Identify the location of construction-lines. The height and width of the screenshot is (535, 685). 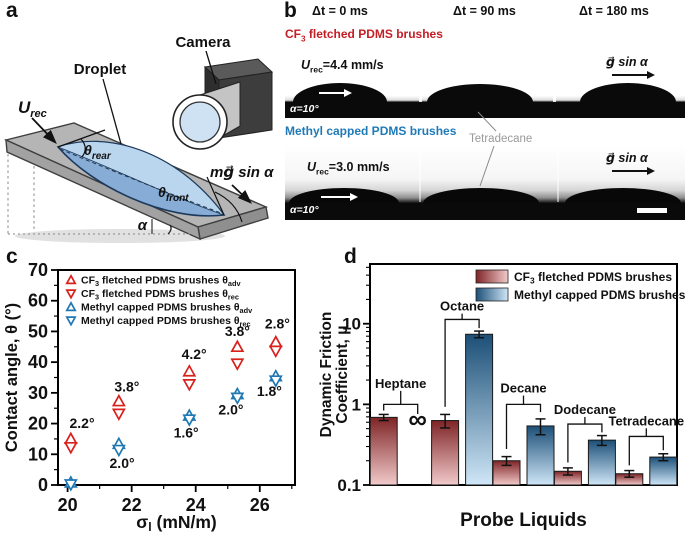
(98, 194).